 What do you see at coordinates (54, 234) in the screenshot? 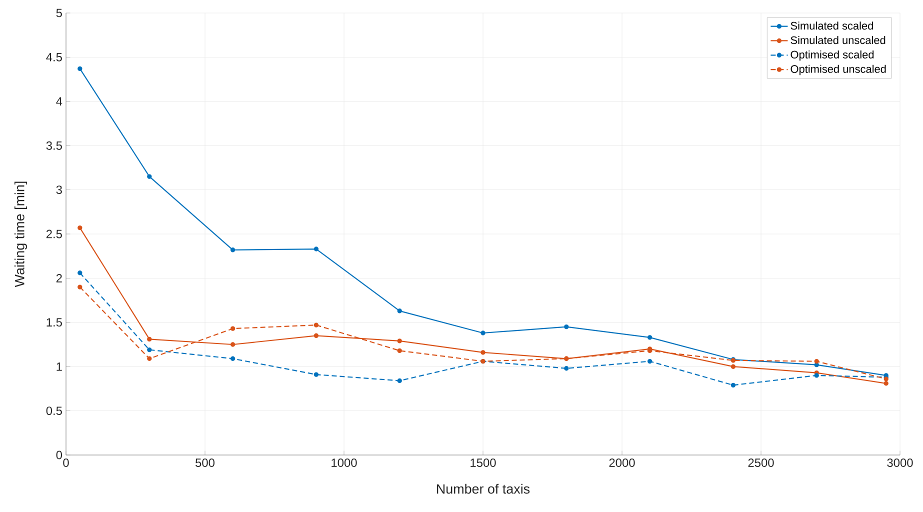
I see `y-tick-label: 2.5` at bounding box center [54, 234].